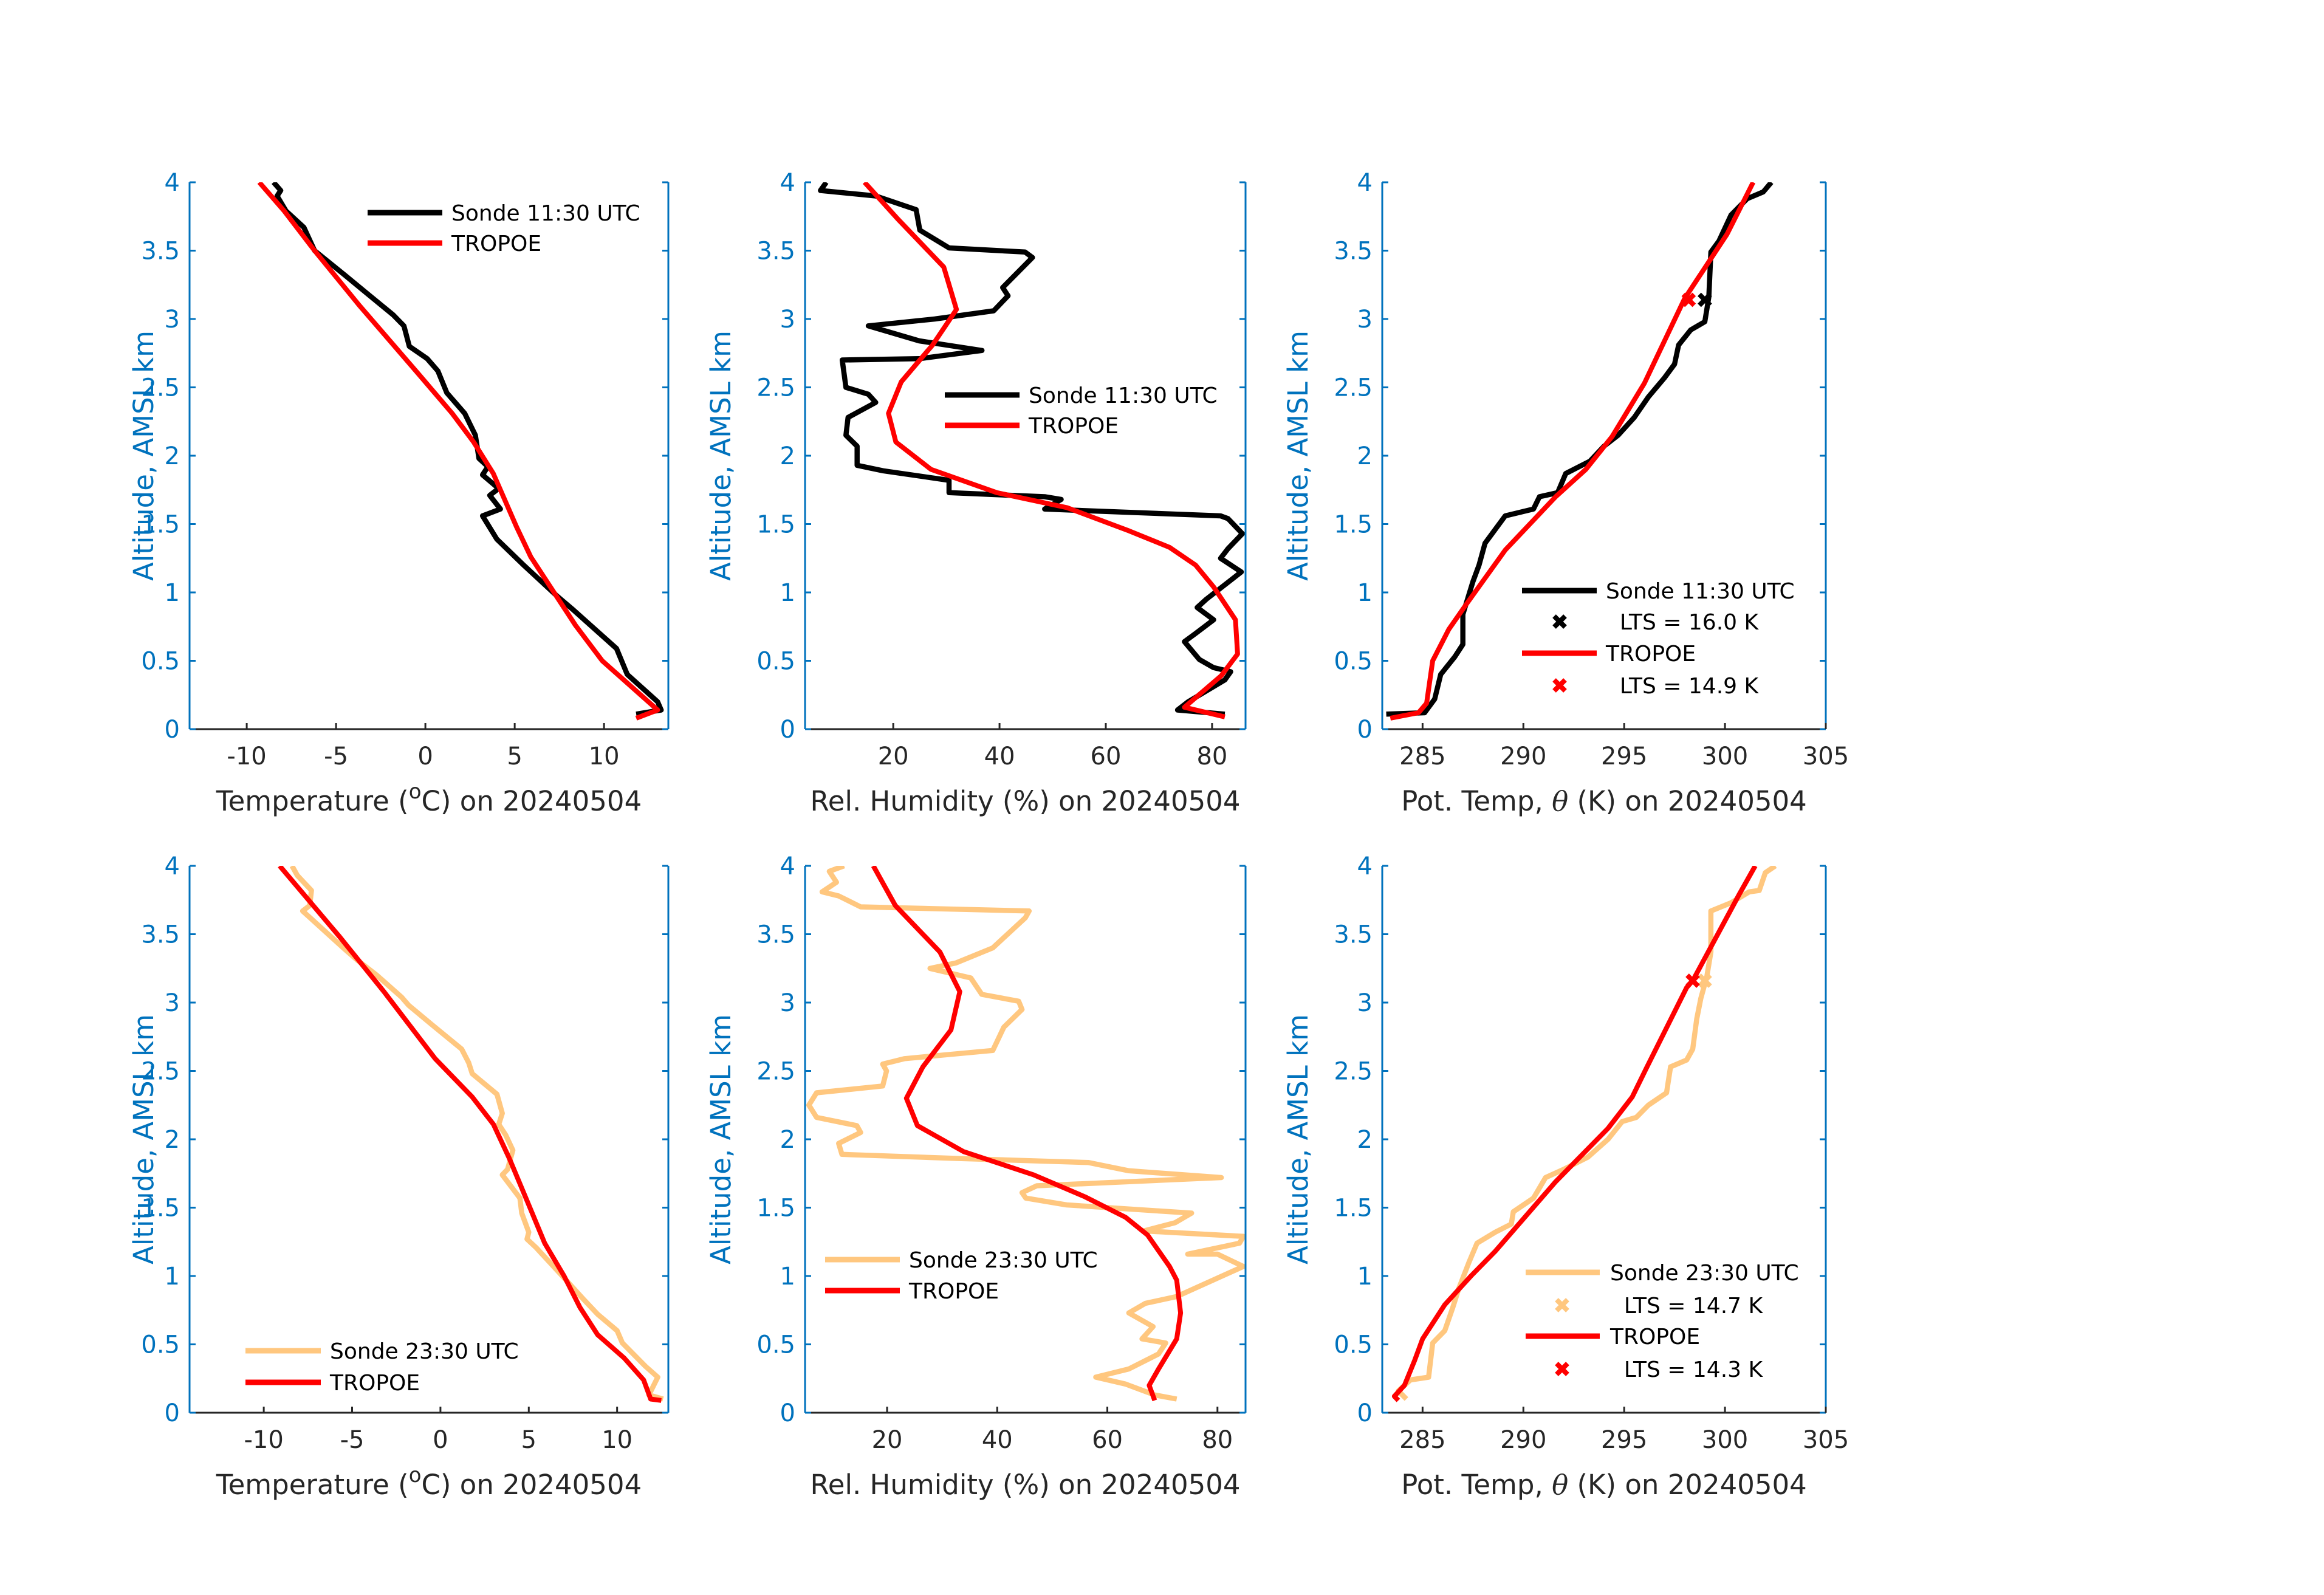  Describe the element at coordinates (1686, 1369) in the screenshot. I see `legend-entry-label: LTS = 14.3 K` at that location.